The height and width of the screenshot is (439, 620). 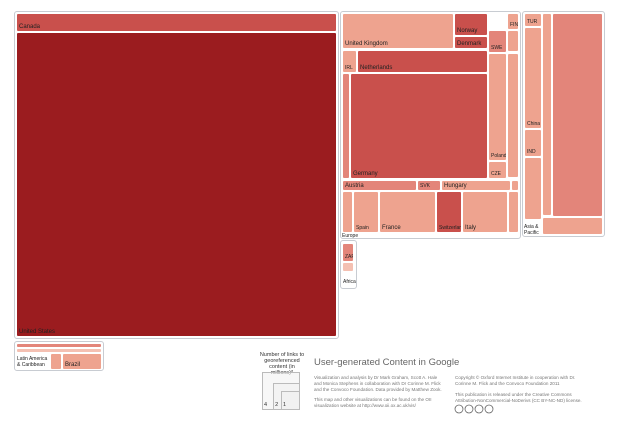 What do you see at coordinates (471, 24) in the screenshot?
I see `country: Norway` at bounding box center [471, 24].